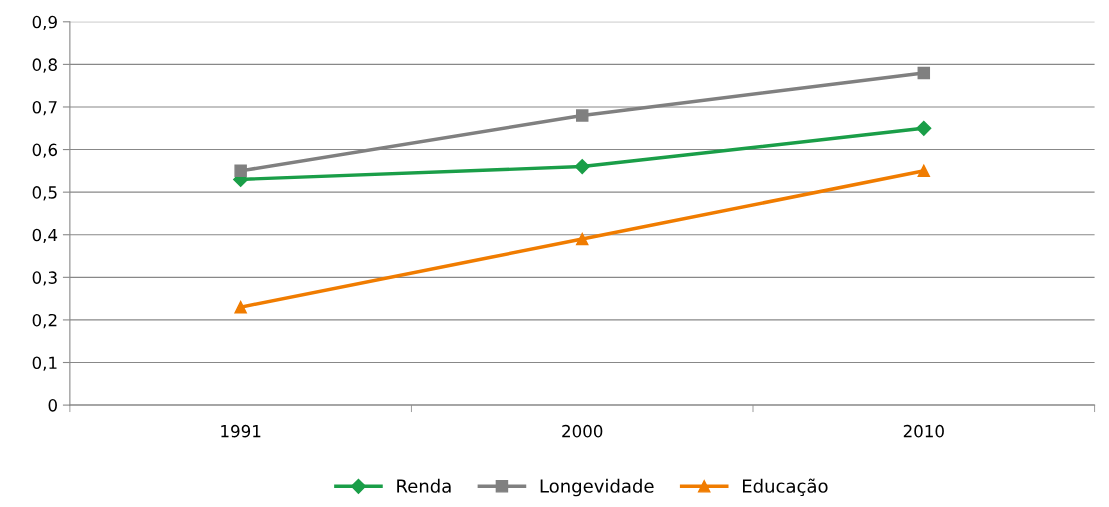 Image resolution: width=1109 pixels, height=507 pixels. I want to click on y-tick-label: 0,8, so click(44, 65).